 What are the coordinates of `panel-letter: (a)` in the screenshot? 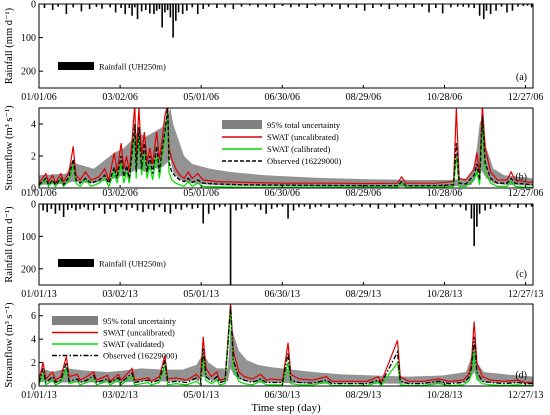 It's located at (521, 77).